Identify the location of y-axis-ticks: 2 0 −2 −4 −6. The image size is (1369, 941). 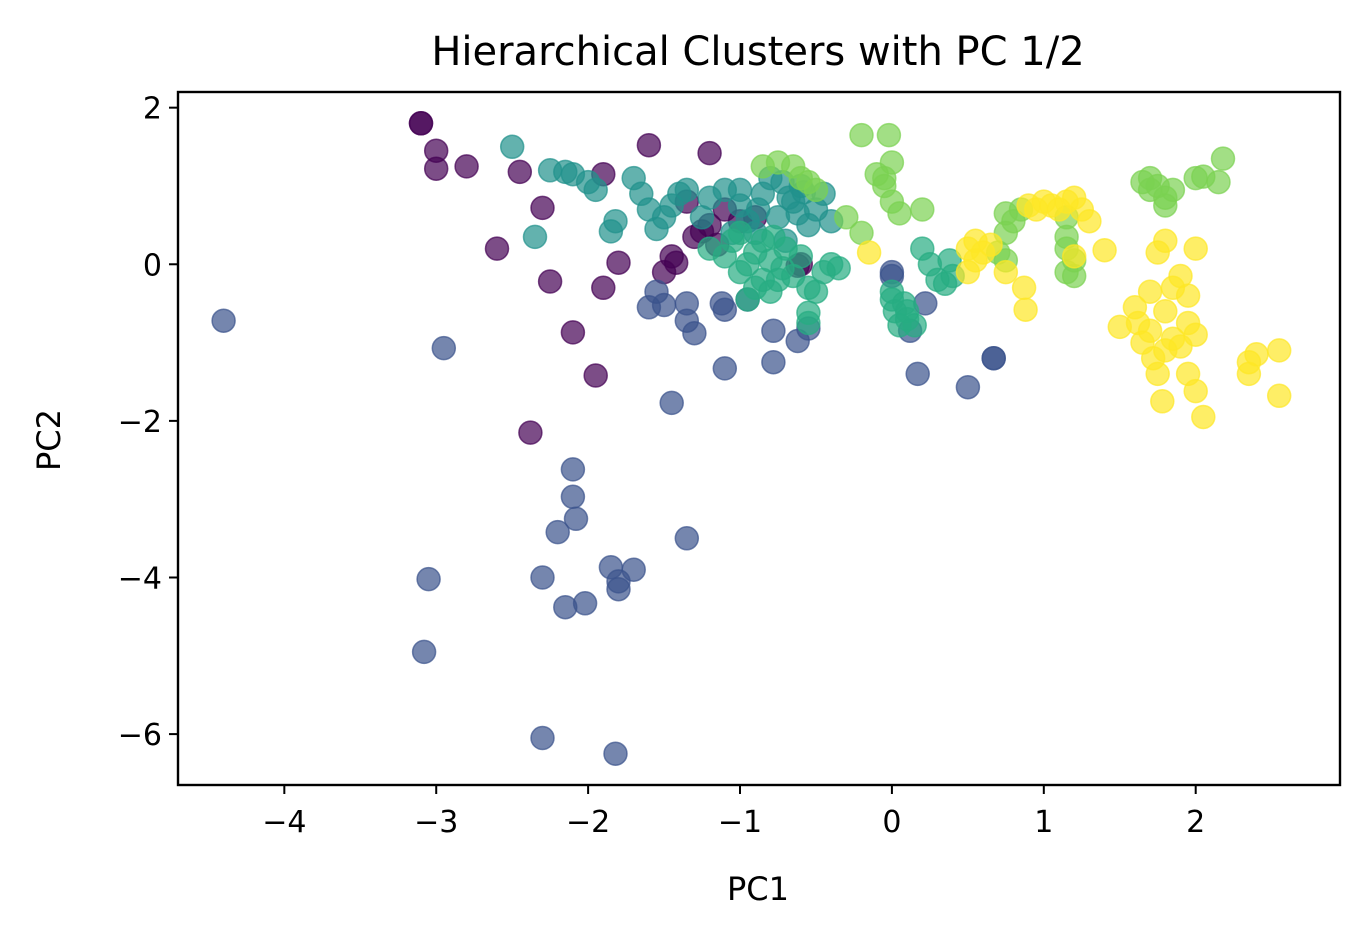
(148, 422).